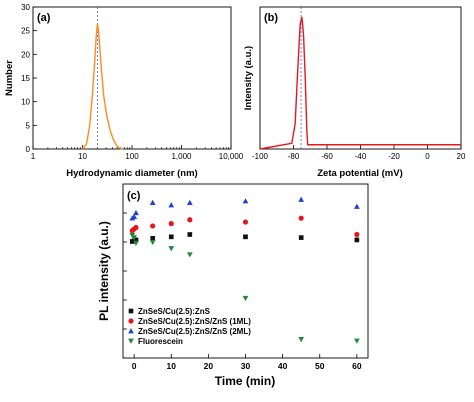 The width and height of the screenshot is (474, 402). I want to click on panel-a-x-tick-label: 1, so click(33, 156).